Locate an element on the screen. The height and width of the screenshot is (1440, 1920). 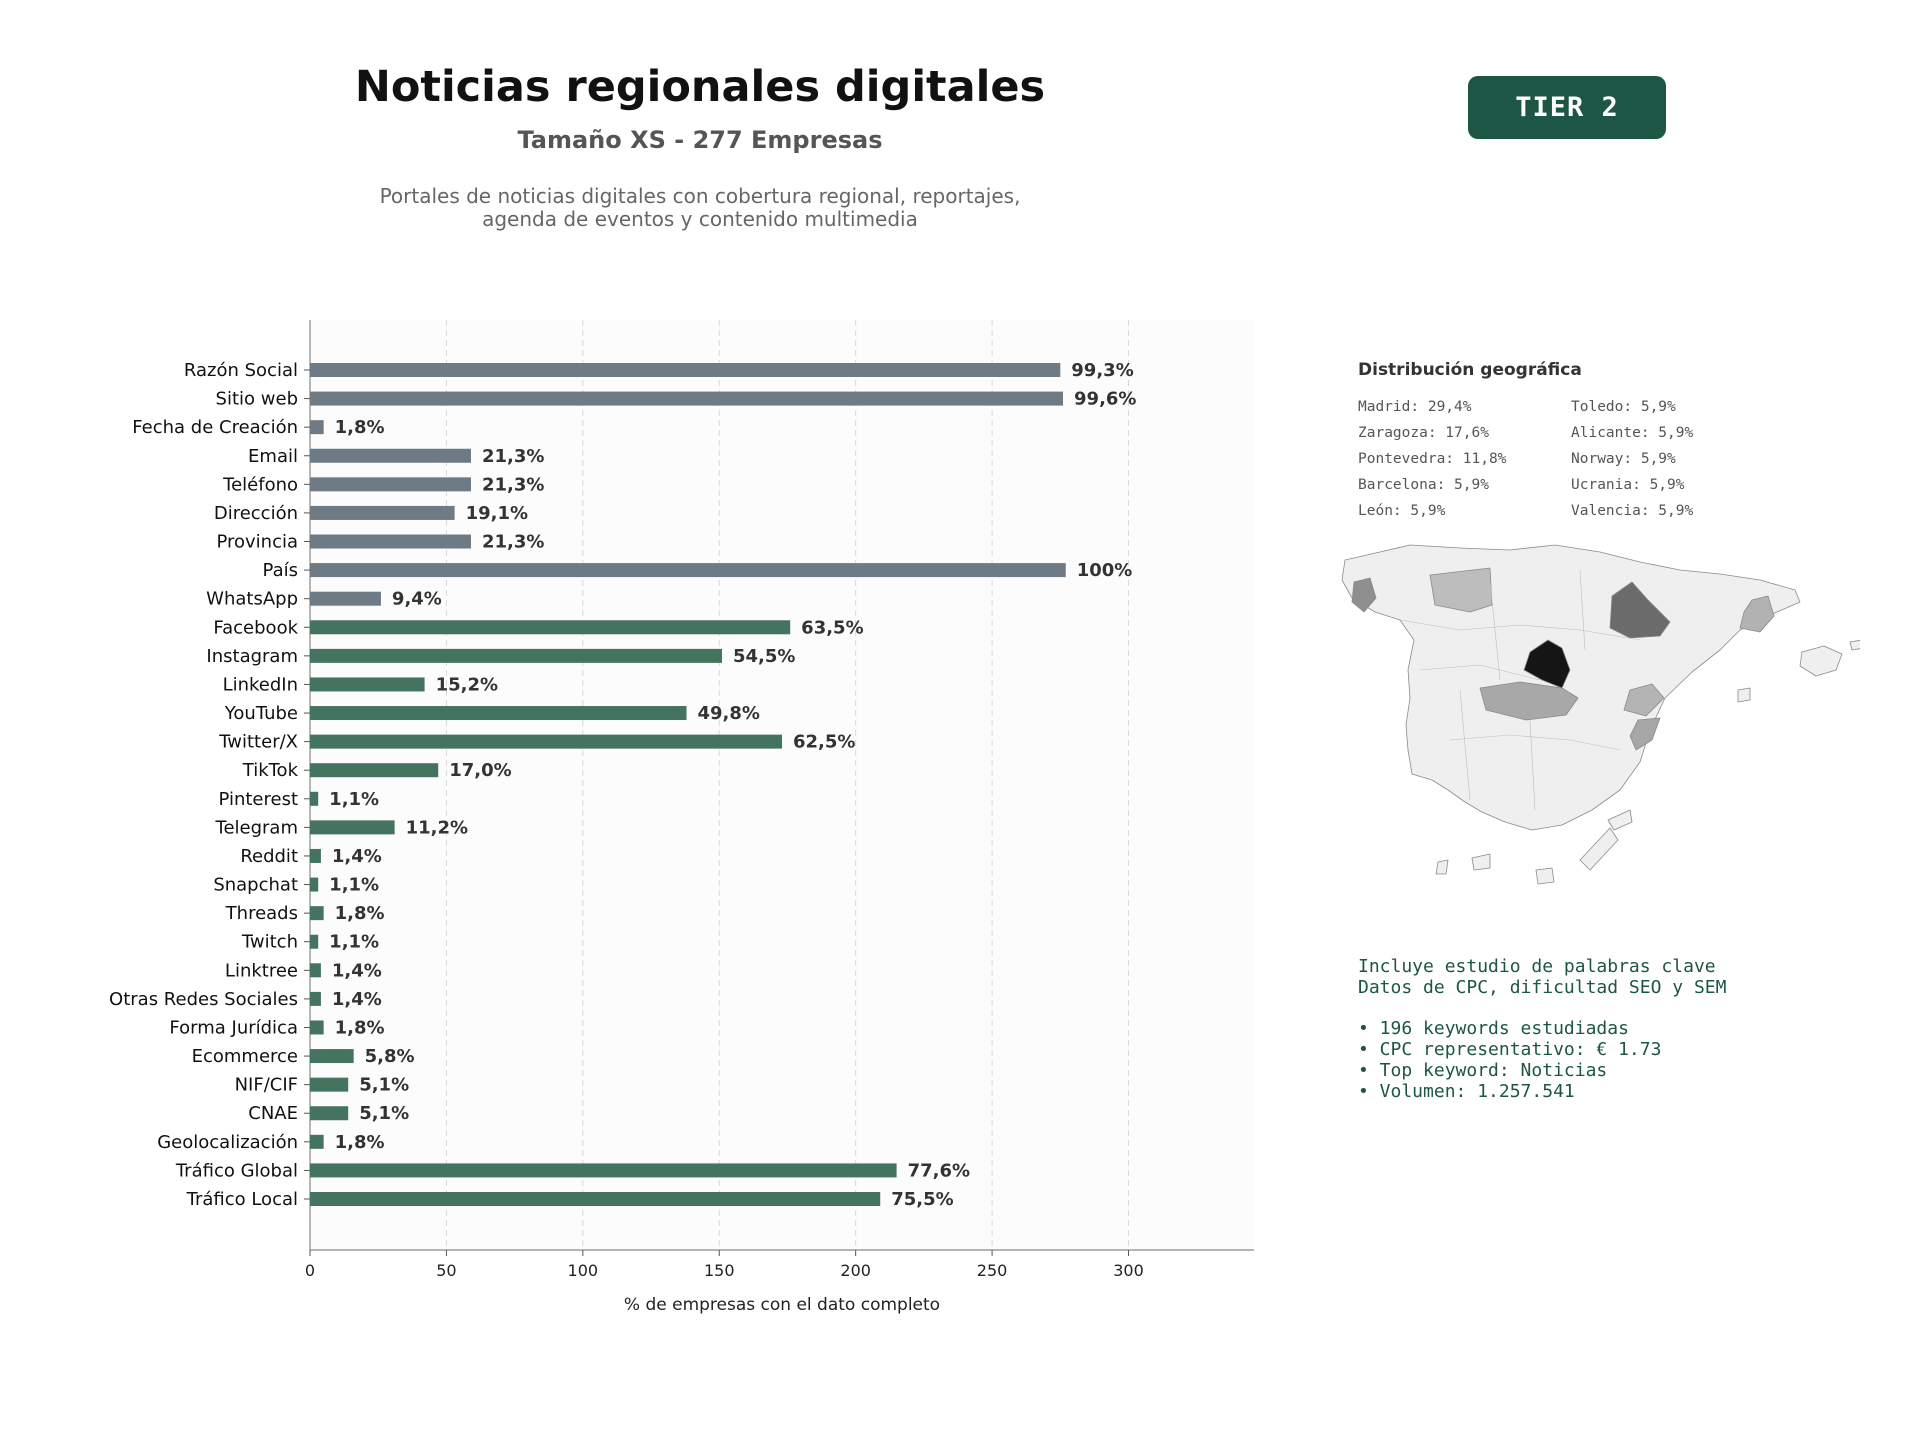
x-axis-label: % de empresas con el dato completo is located at coordinates (782, 1305).